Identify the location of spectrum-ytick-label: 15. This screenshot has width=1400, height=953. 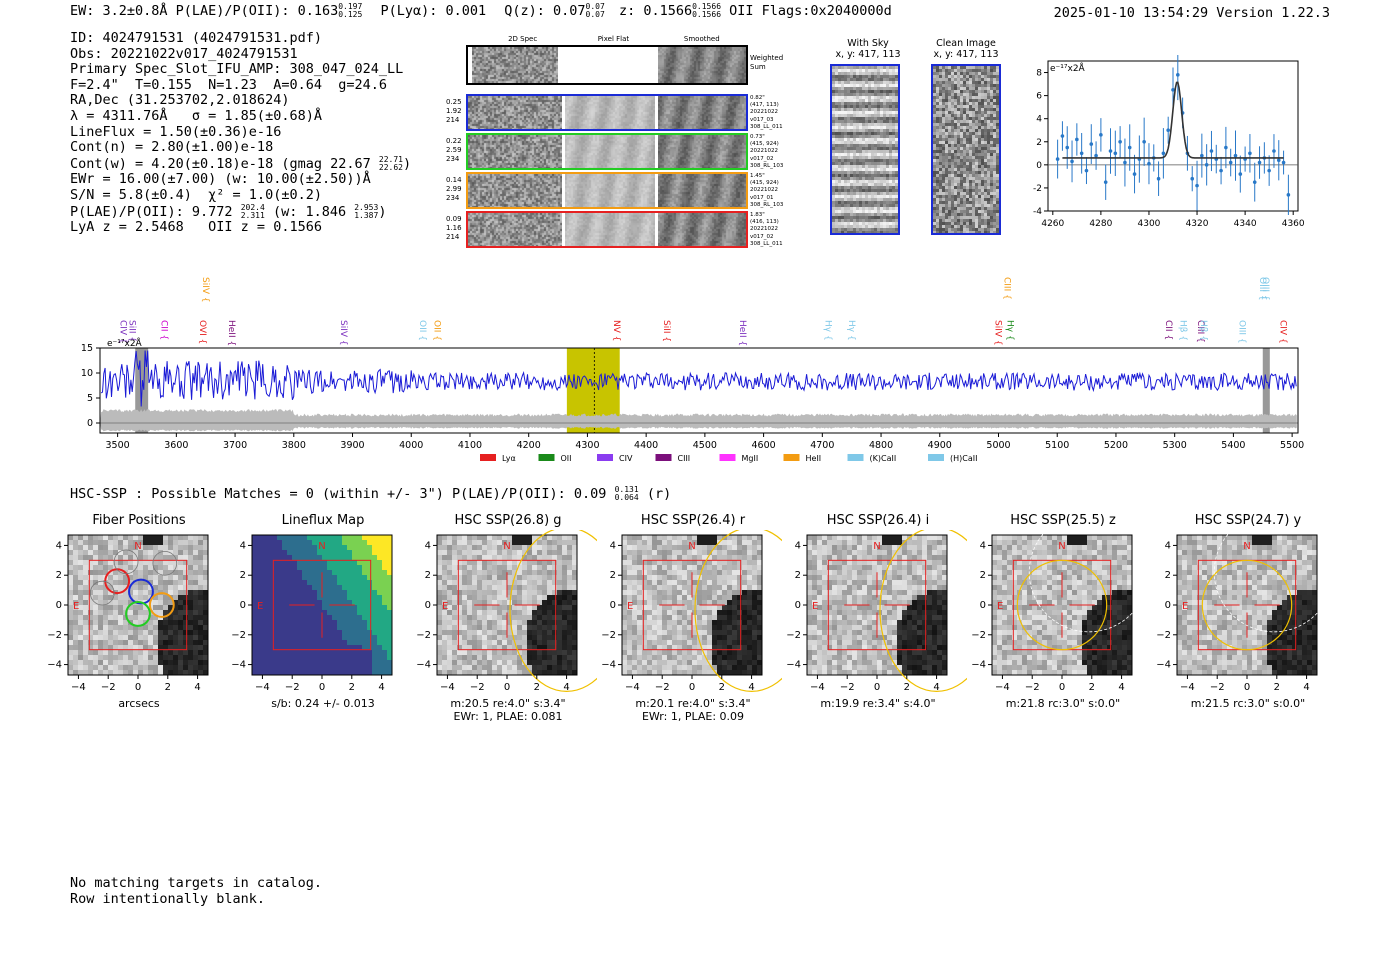
(87, 348).